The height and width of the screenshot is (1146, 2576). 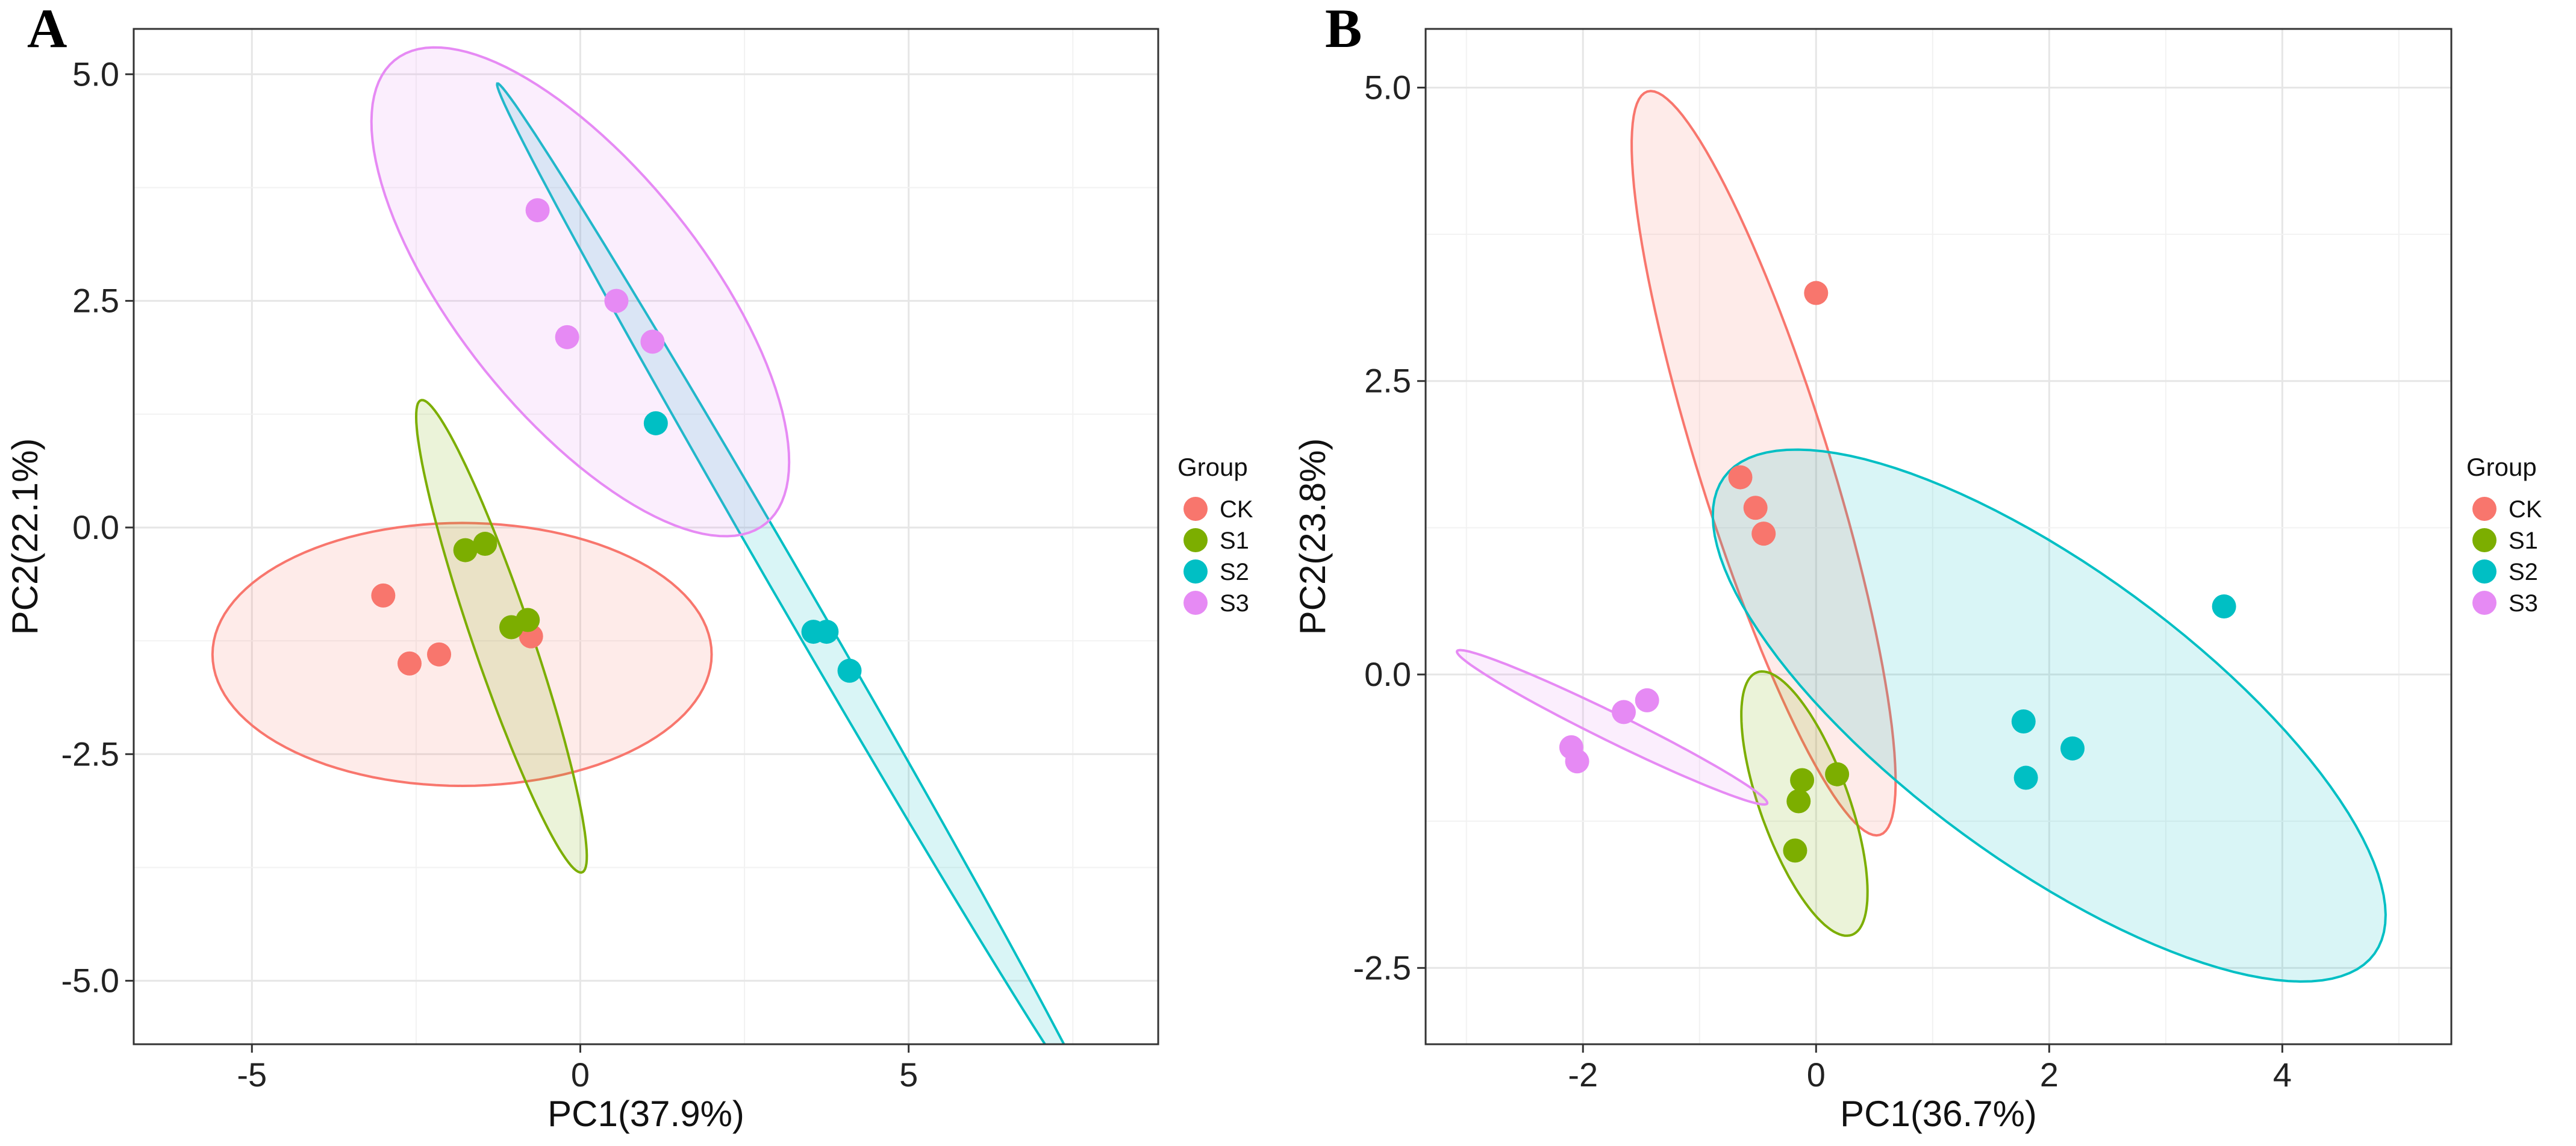 What do you see at coordinates (1938, 1114) in the screenshot?
I see `x-axis-title: PC1(36.7%)` at bounding box center [1938, 1114].